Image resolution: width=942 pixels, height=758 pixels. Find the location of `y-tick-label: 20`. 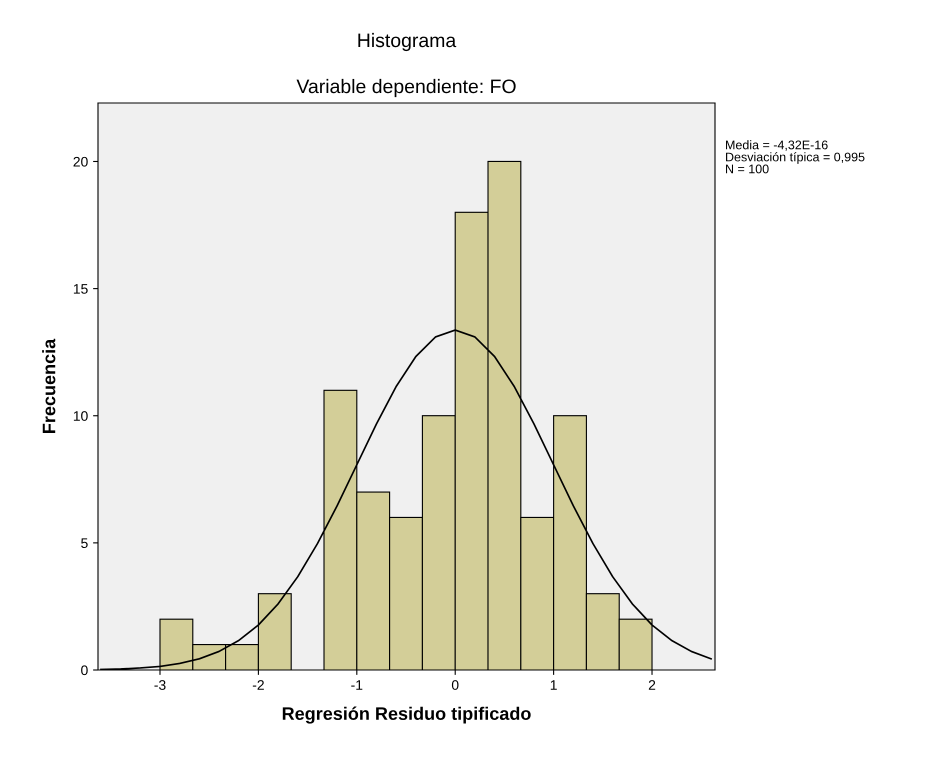

y-tick-label: 20 is located at coordinates (81, 161).